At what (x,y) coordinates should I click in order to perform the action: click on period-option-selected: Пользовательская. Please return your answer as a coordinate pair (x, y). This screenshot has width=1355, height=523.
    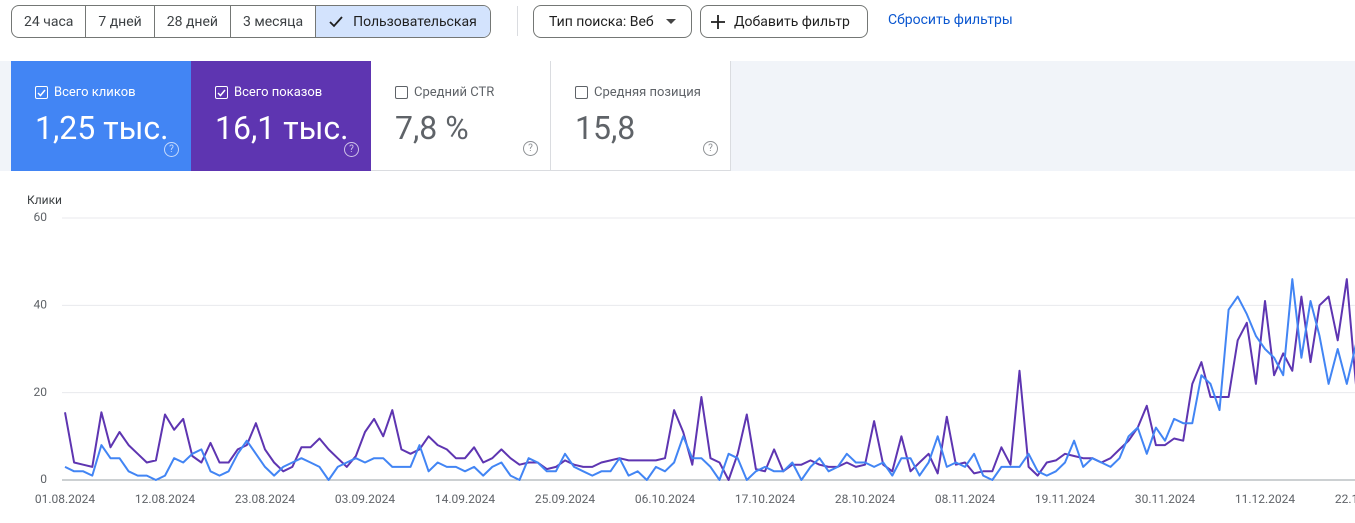
    Looking at the image, I should click on (403, 21).